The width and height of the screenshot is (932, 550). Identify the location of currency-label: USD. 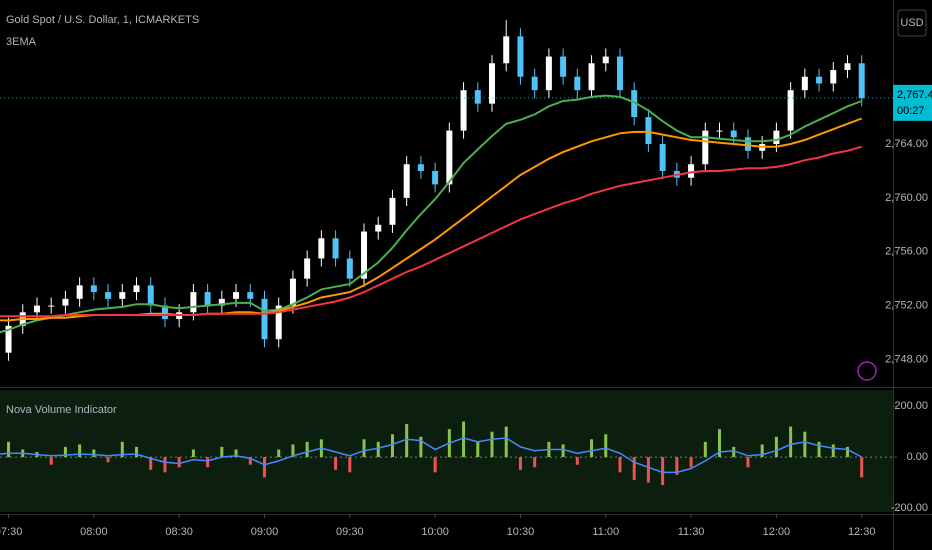
(911, 23).